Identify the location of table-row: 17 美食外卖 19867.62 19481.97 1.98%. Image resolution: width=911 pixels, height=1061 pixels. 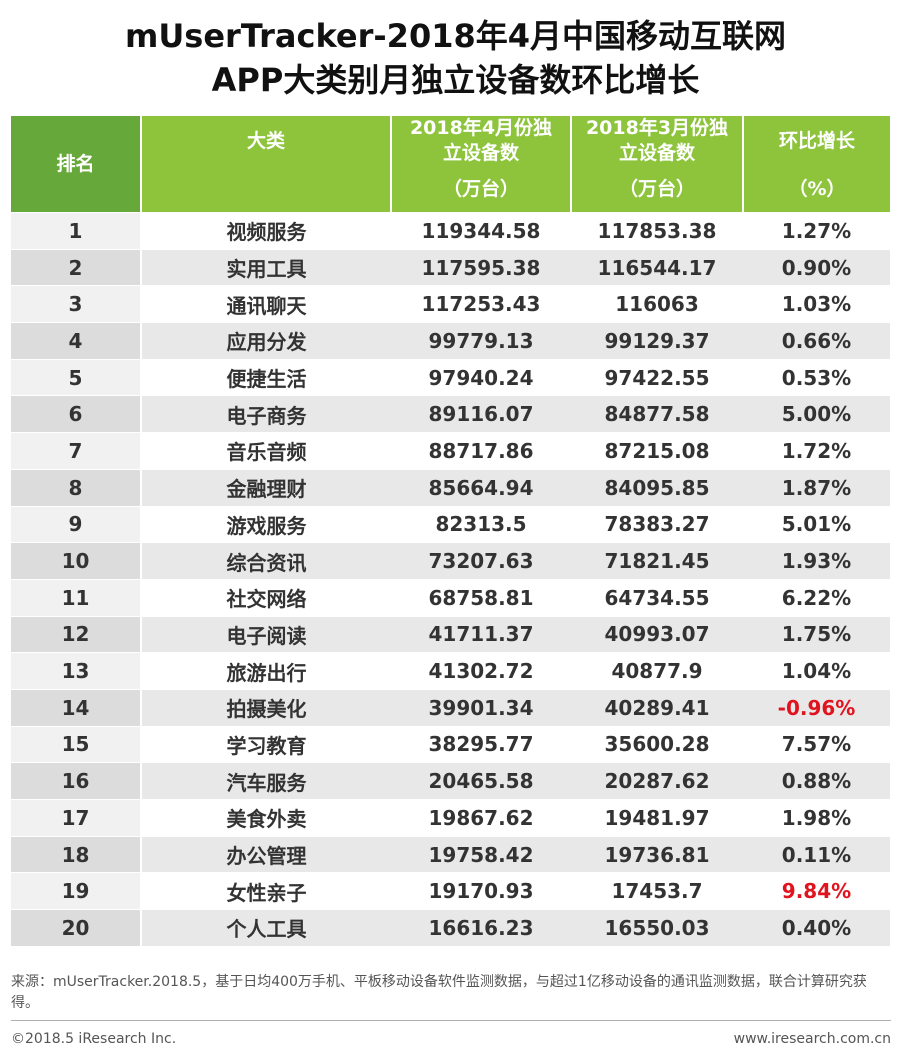
(450, 818).